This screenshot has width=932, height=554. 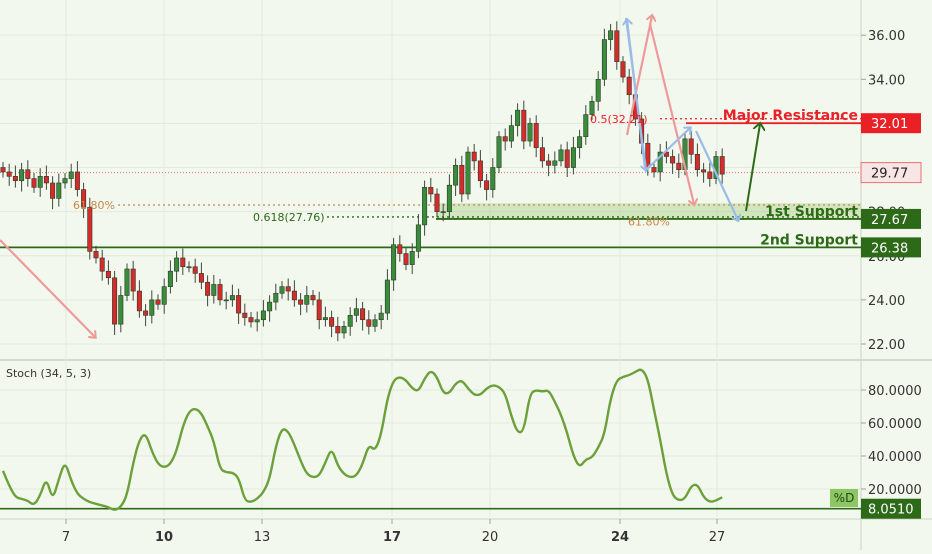 I want to click on arrow-green, so click(x=752, y=168).